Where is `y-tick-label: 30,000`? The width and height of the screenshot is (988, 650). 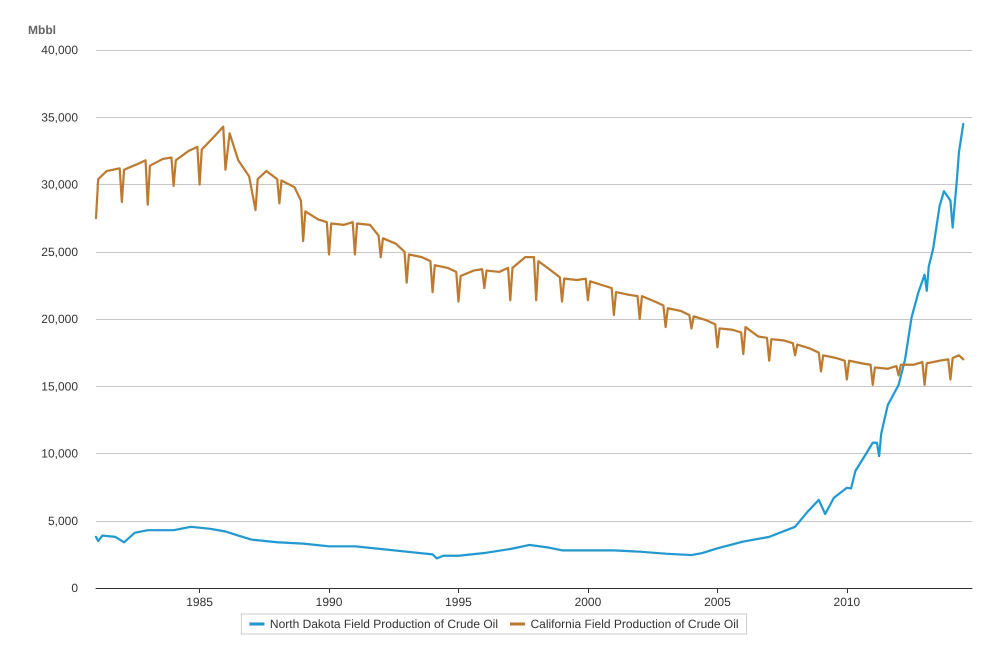
y-tick-label: 30,000 is located at coordinates (59, 185).